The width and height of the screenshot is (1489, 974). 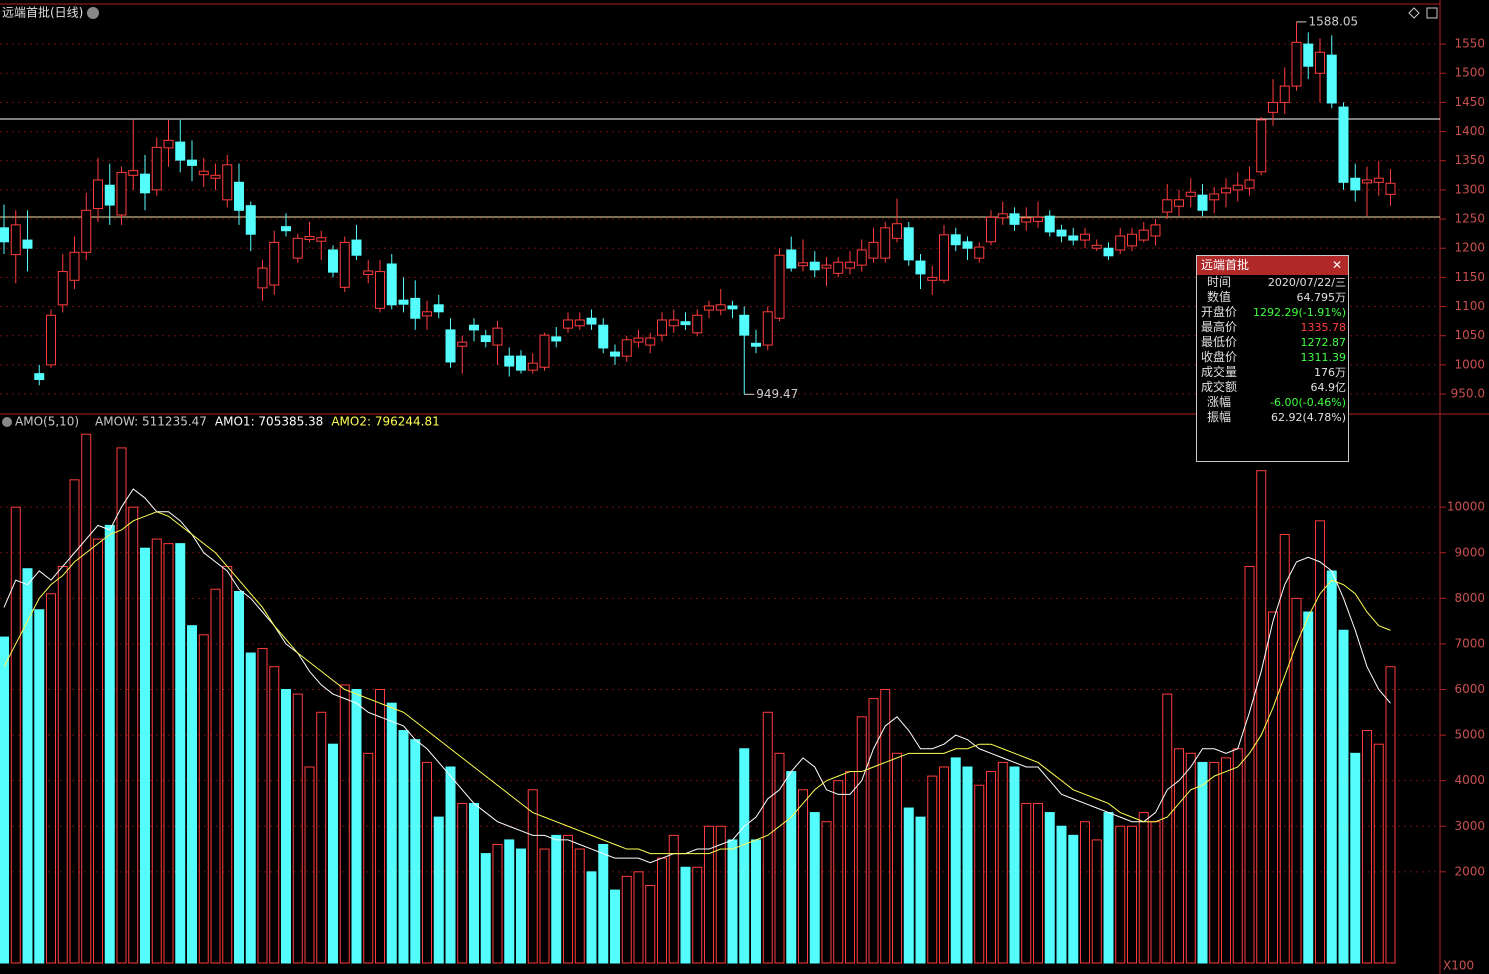 I want to click on y-tick-label: 5000, so click(x=1469, y=735).